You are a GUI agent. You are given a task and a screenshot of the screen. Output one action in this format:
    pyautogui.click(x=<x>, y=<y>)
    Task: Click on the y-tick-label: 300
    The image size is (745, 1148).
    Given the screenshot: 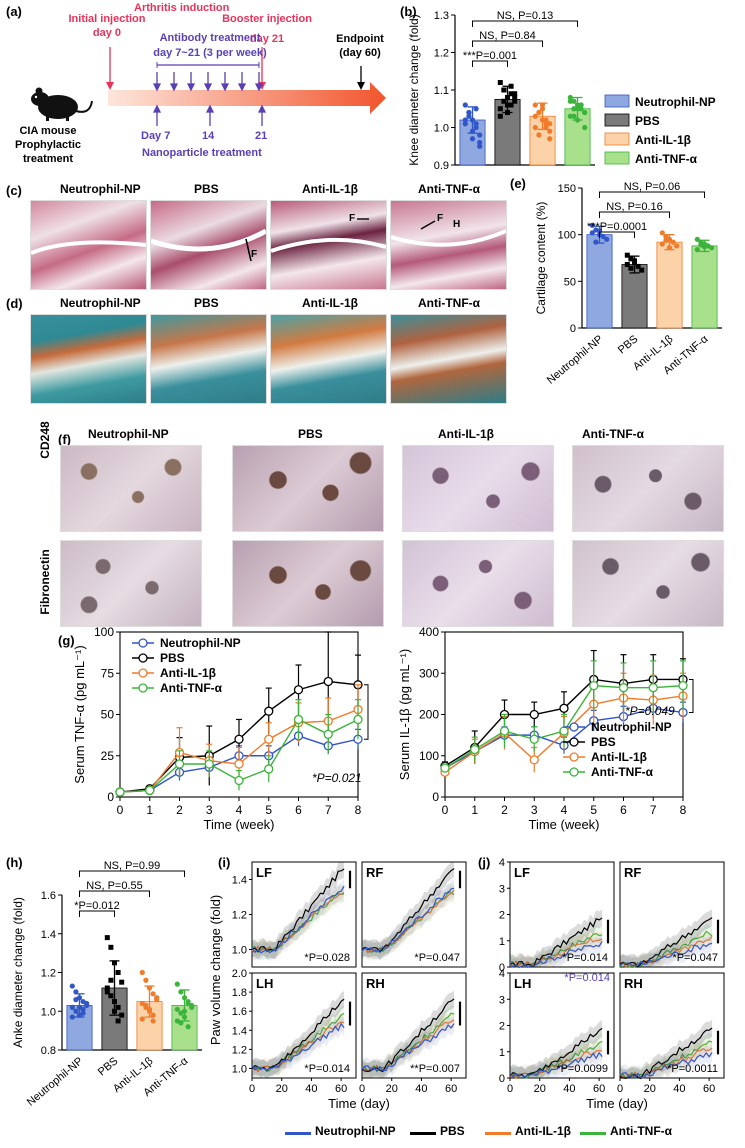 What is the action you would take?
    pyautogui.click(x=429, y=673)
    